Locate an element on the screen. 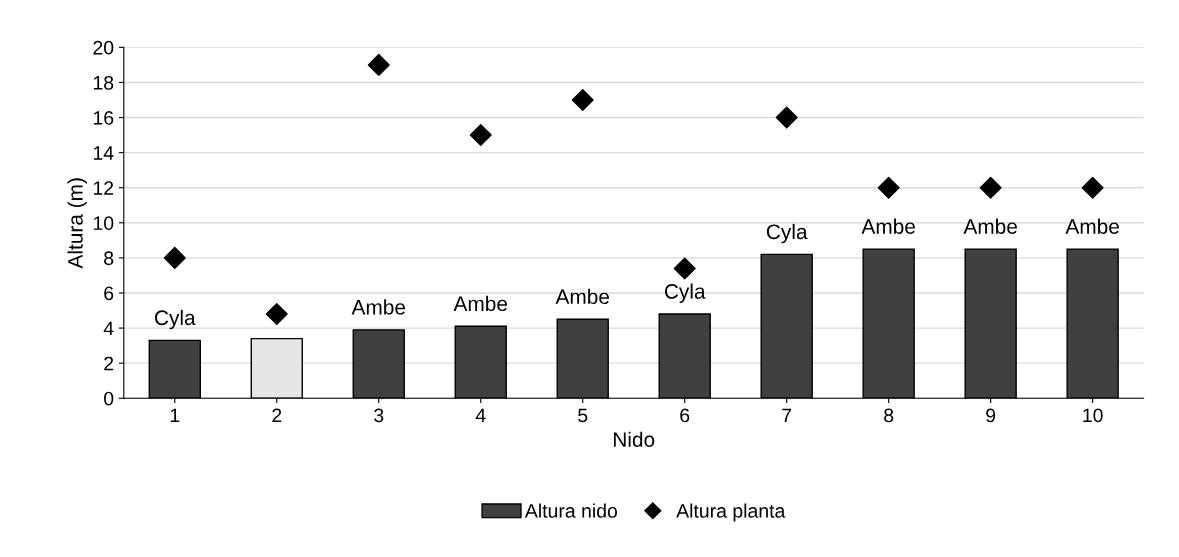  x-tick-label: 3 is located at coordinates (379, 415).